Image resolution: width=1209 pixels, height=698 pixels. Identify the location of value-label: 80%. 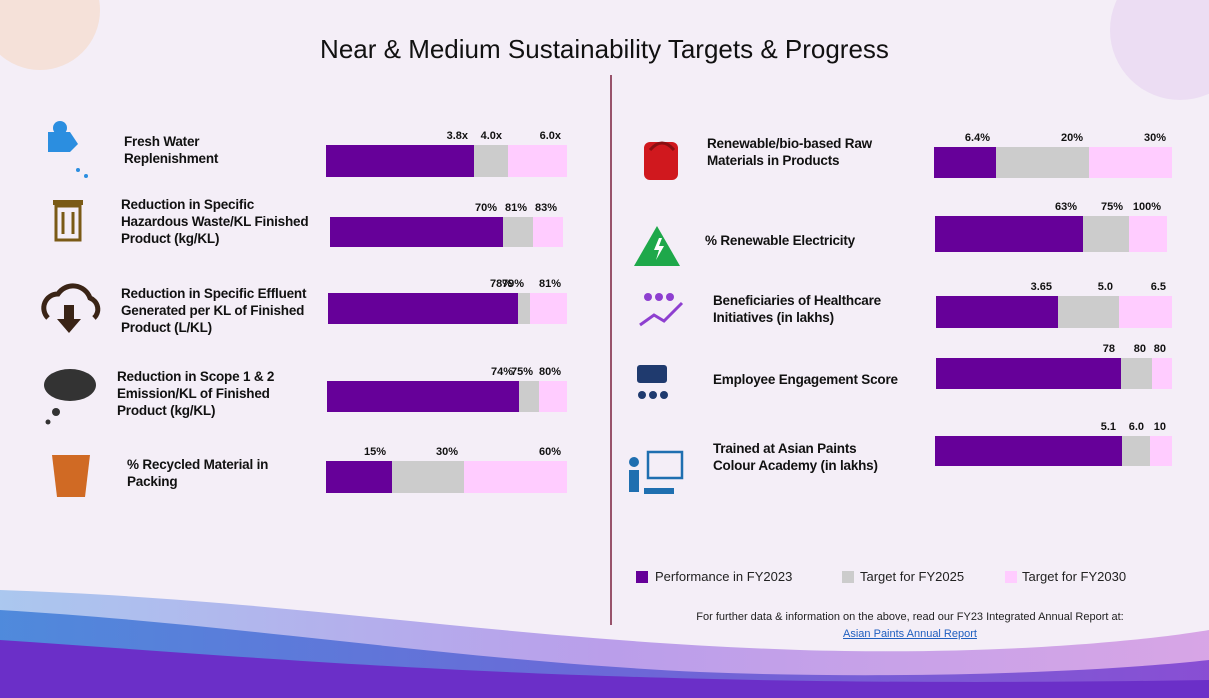
(549, 372).